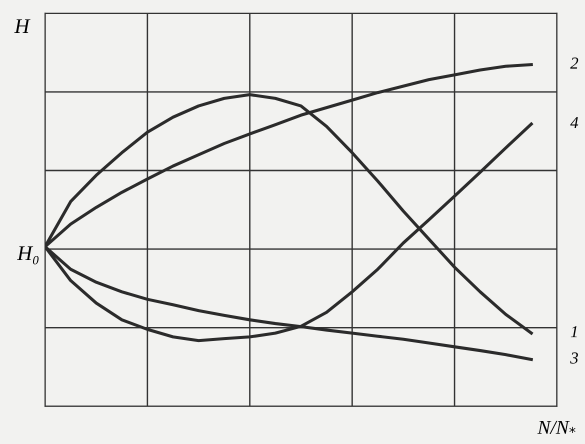 This screenshot has width=585, height=444. I want to click on text: 2, so click(574, 63).